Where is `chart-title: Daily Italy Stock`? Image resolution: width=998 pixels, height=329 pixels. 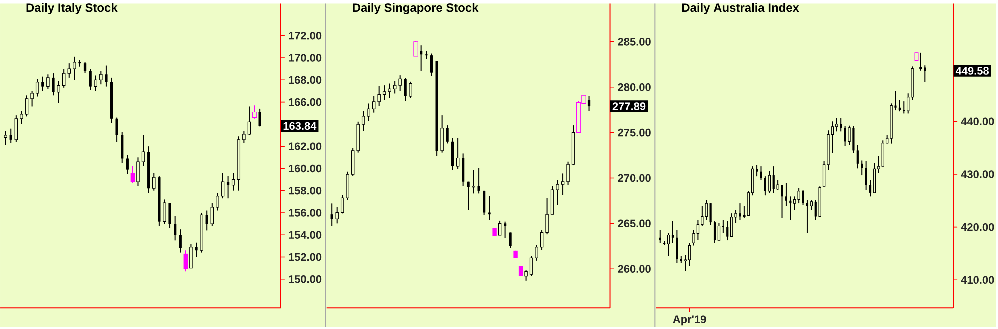 chart-title: Daily Italy Stock is located at coordinates (72, 9).